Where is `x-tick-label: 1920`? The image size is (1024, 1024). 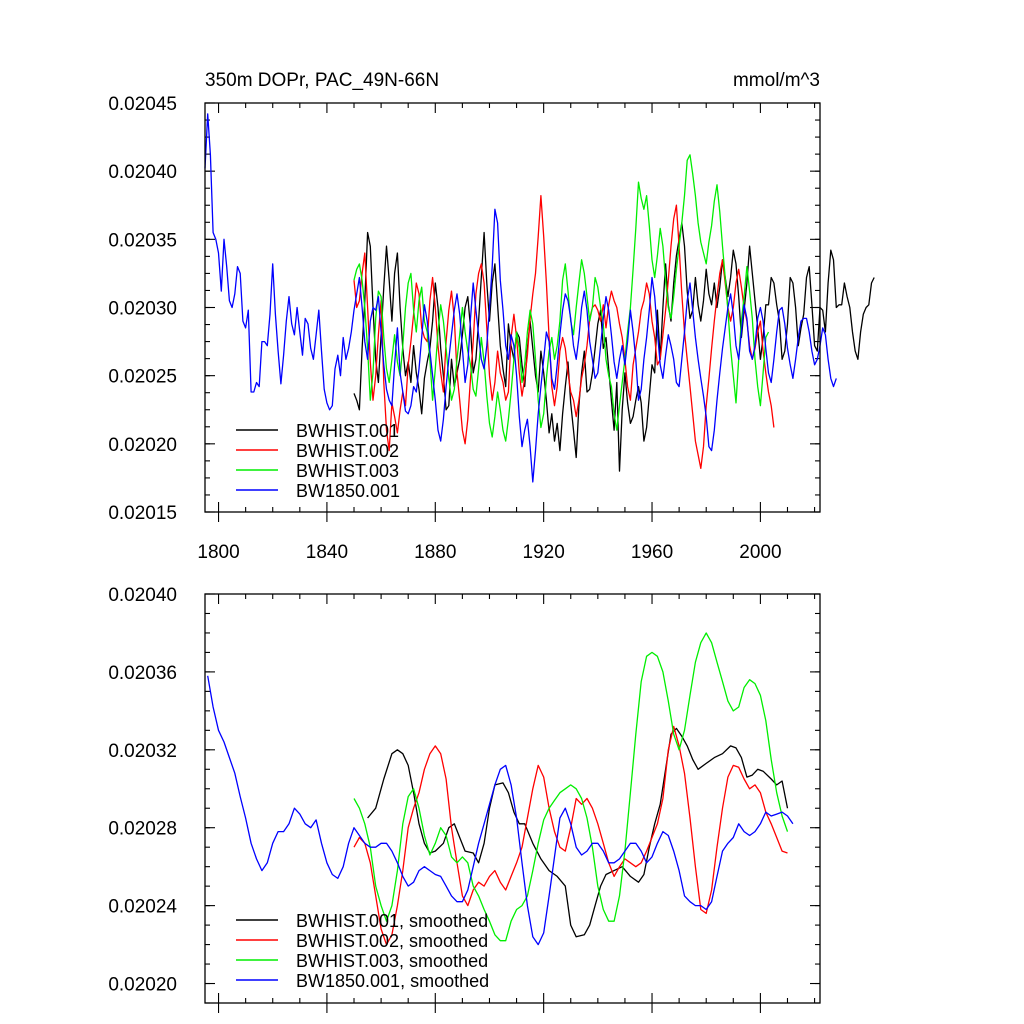
x-tick-label: 1920 is located at coordinates (544, 552).